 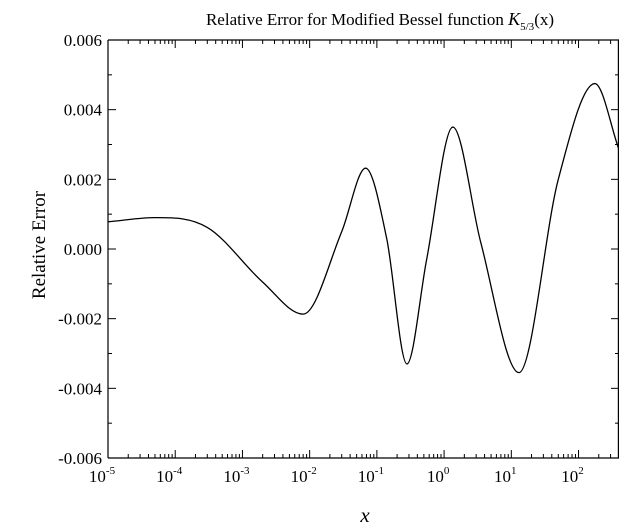 What do you see at coordinates (447, 471) in the screenshot?
I see `x-tick-label-exponent: 0` at bounding box center [447, 471].